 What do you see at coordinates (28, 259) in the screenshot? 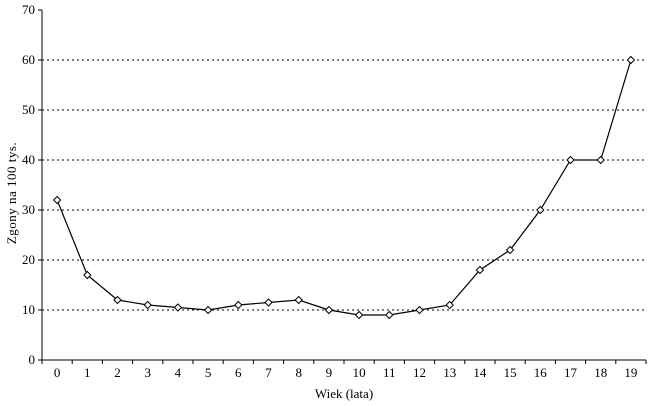
I see `y-tick-label: 20` at bounding box center [28, 259].